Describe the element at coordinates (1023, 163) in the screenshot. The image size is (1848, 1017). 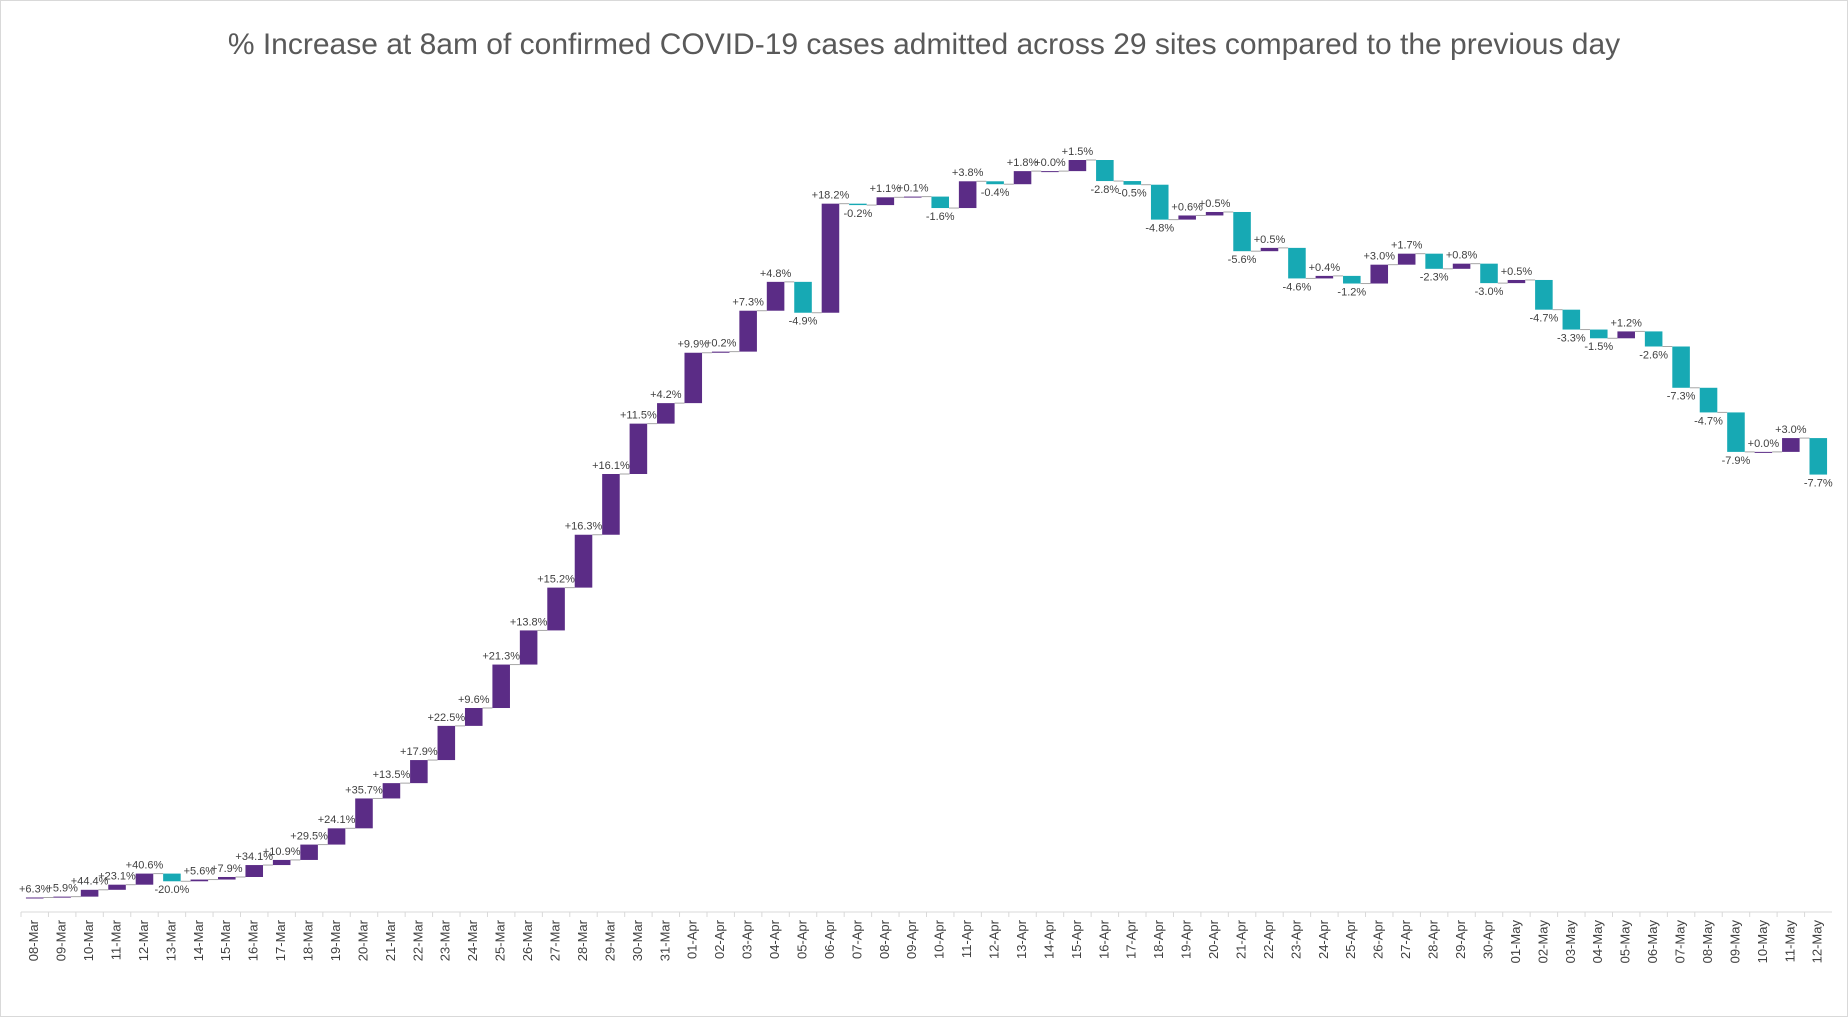
I see `value-label: +1.8%` at that location.